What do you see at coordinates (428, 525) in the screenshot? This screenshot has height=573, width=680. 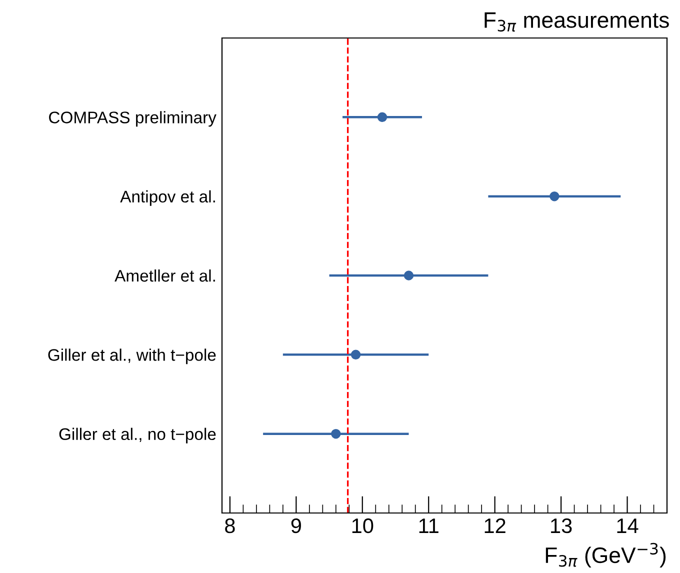 I see `x-tick-label: 11` at bounding box center [428, 525].